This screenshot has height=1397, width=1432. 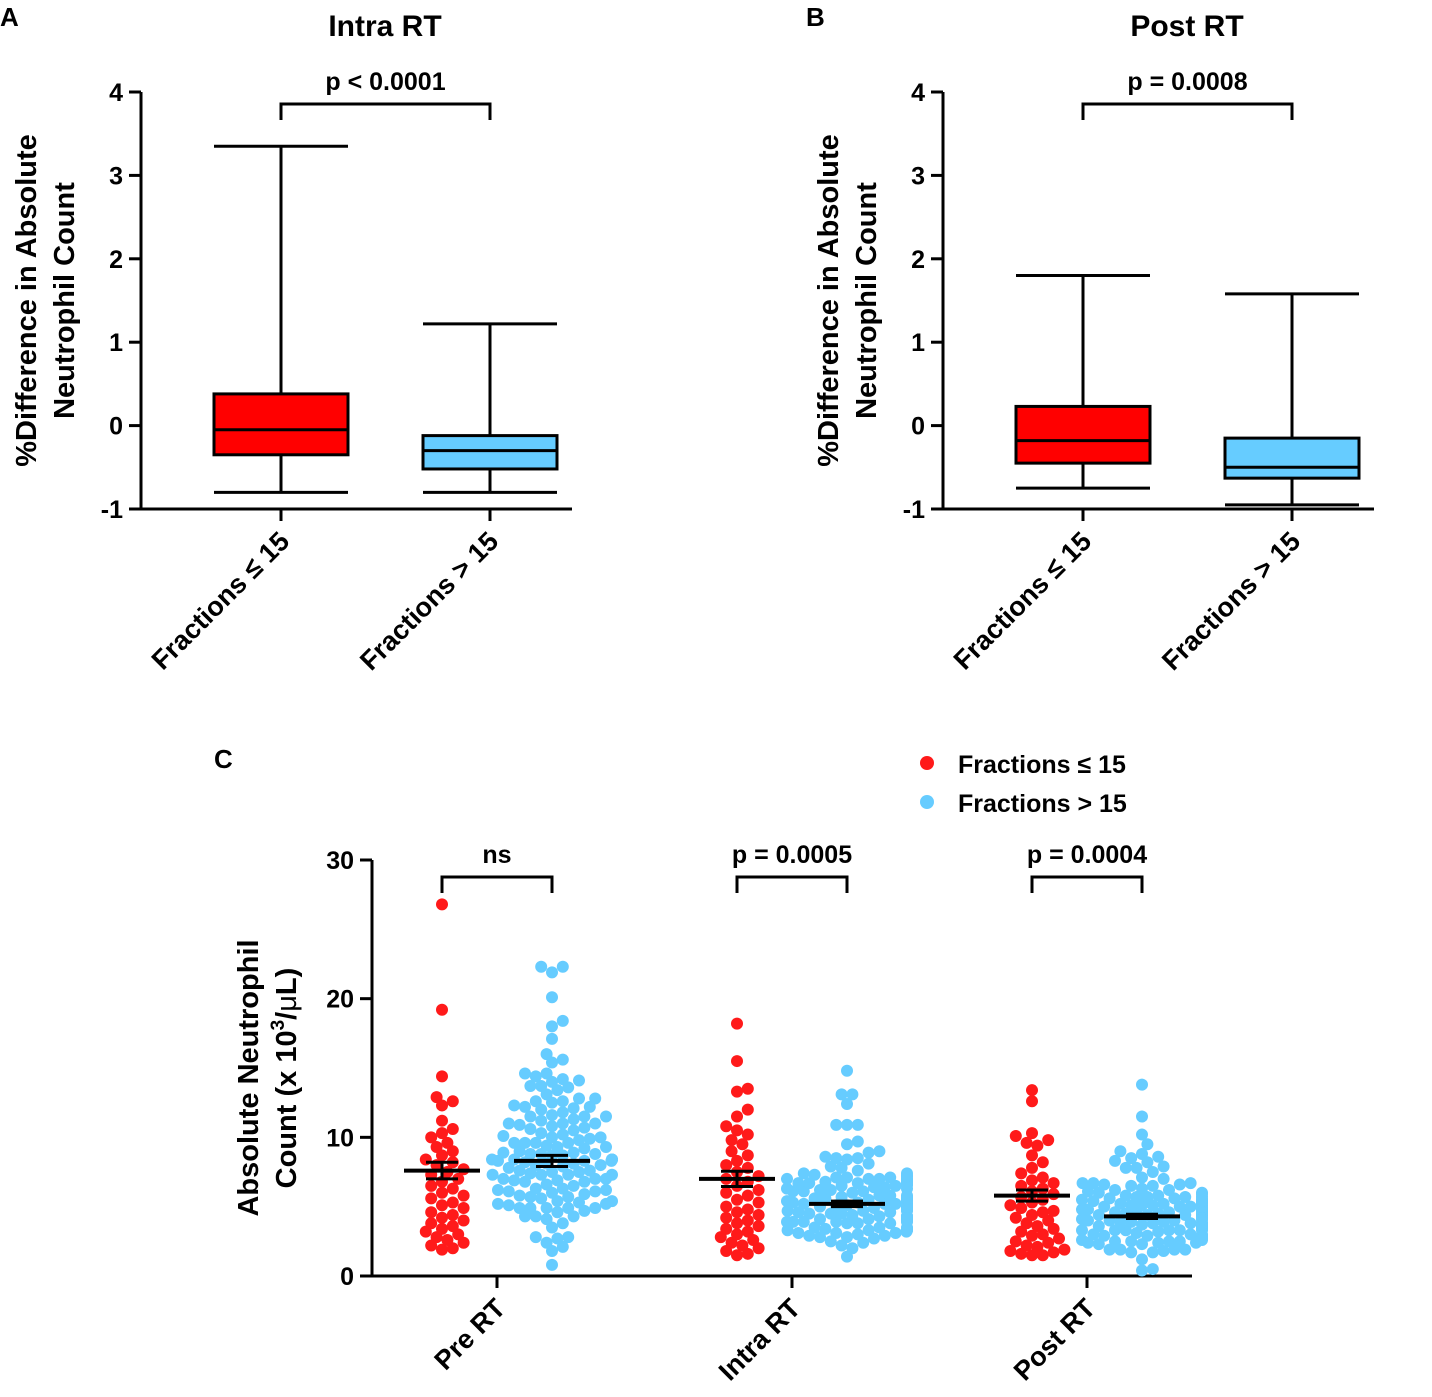 I want to click on panel-c-series-le15-post-rt, so click(x=1037, y=1173).